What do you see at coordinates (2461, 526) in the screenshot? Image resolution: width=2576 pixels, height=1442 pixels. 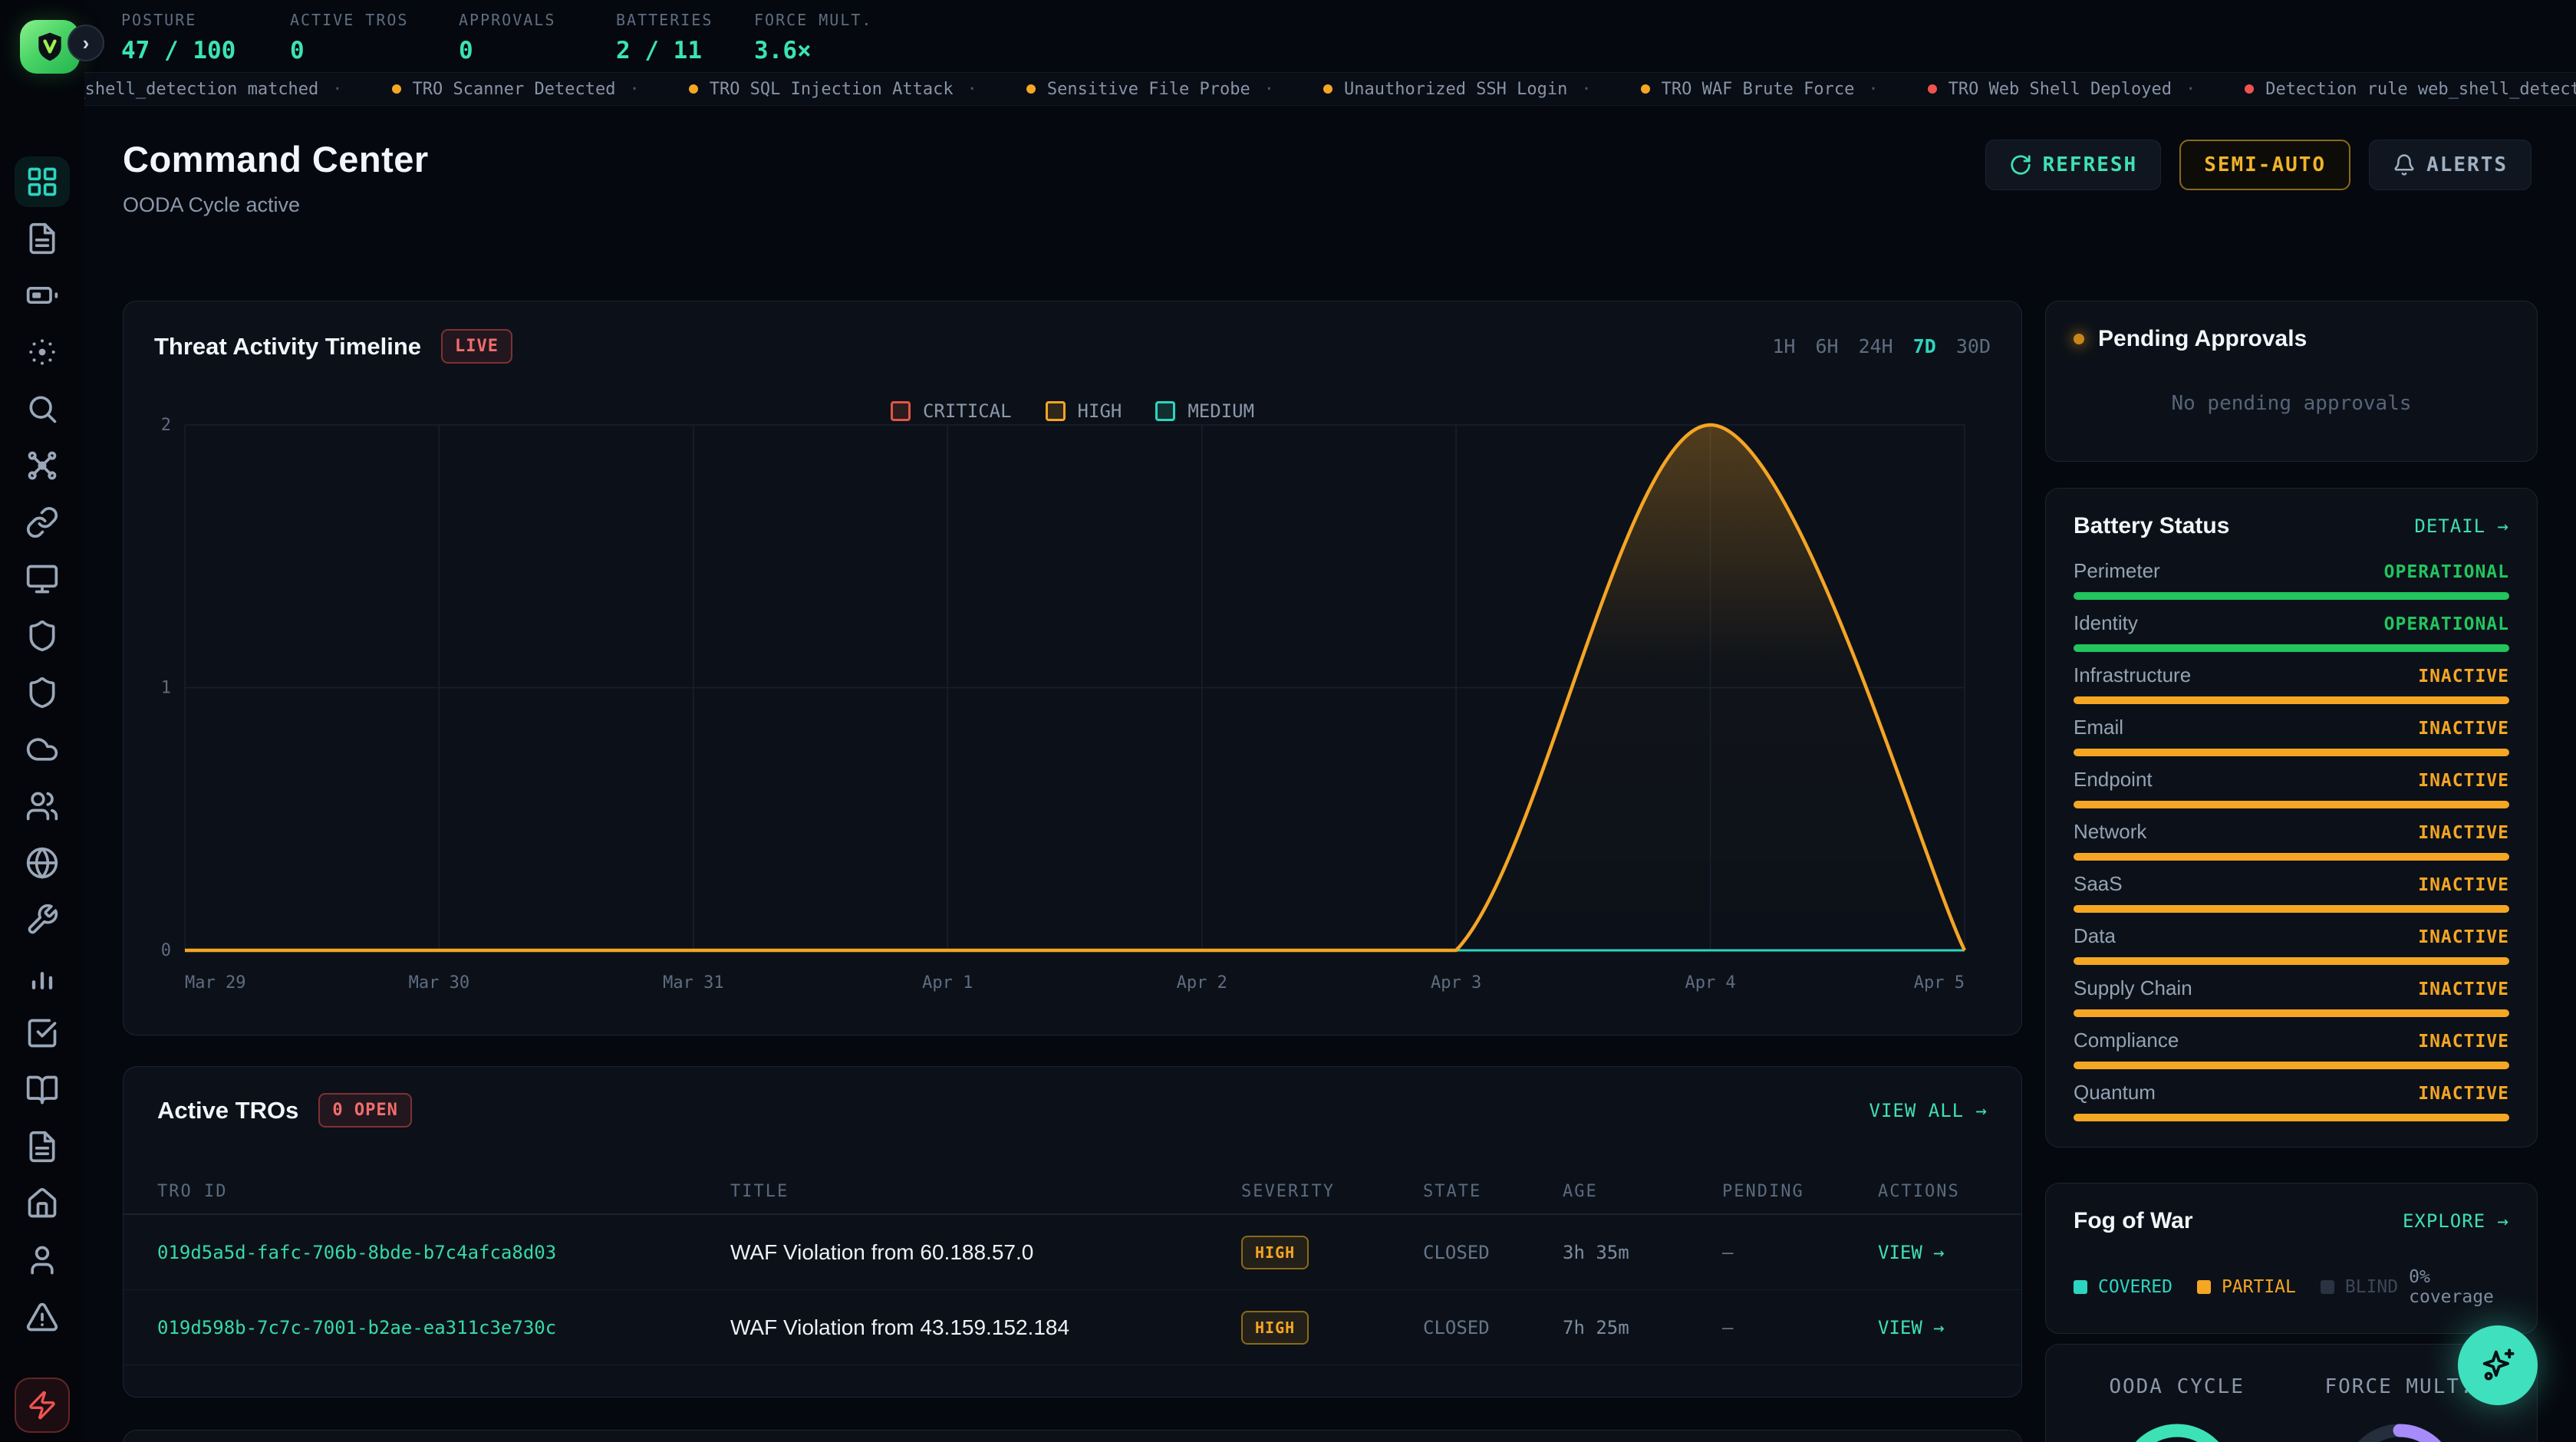 I see `battery-detail-link: DETAIL →` at bounding box center [2461, 526].